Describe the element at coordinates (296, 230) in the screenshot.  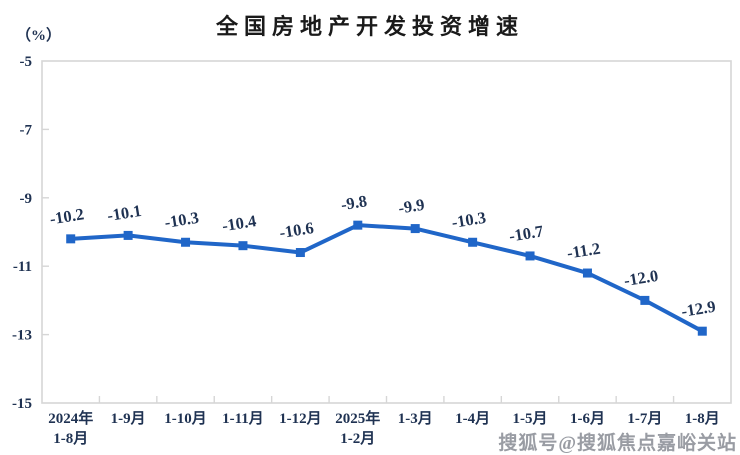
I see `data-value-label: -10.6` at that location.